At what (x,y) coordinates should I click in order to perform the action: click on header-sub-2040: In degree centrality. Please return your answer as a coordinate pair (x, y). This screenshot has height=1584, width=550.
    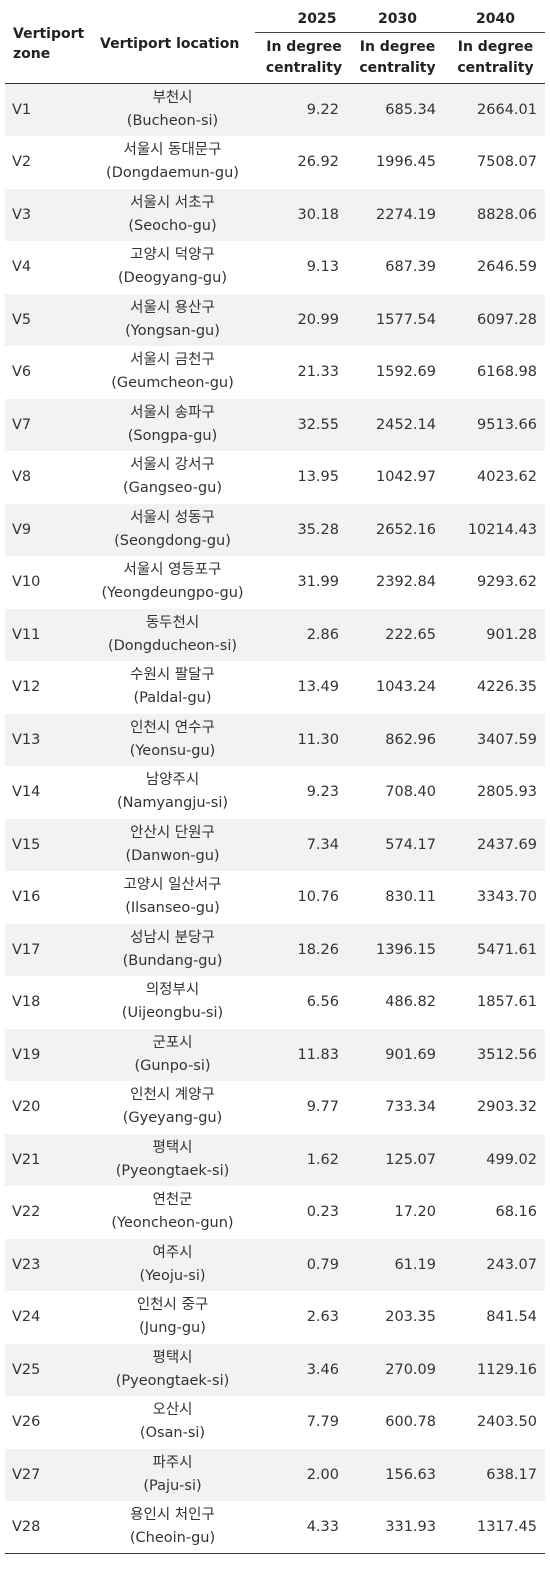
    Looking at the image, I should click on (495, 58).